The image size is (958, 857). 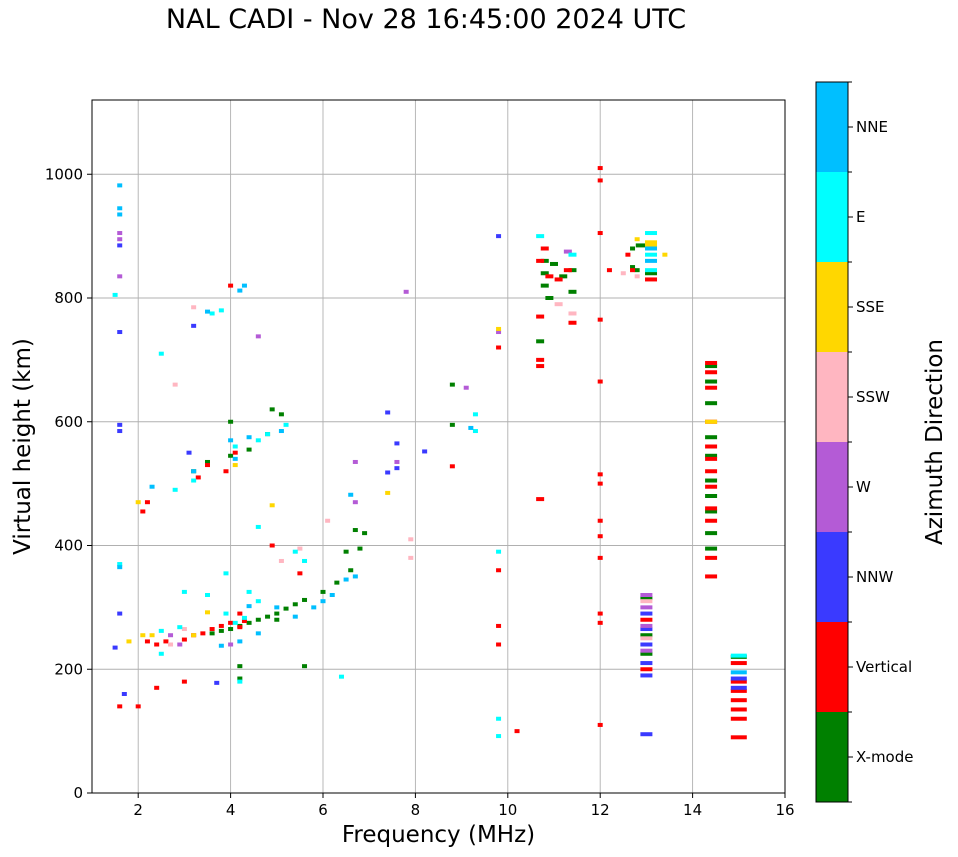 I want to click on y-tick-label: 400, so click(x=68, y=546).